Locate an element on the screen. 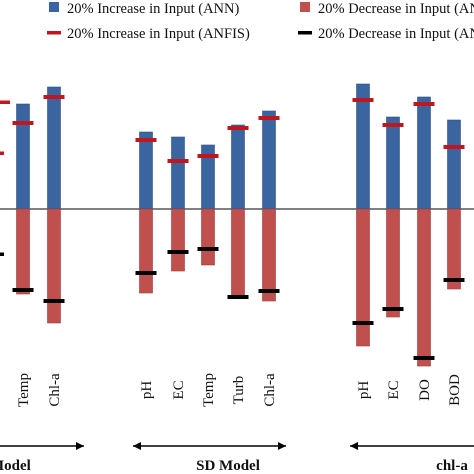 The image size is (474, 474). anfis-decrease-marker-bod is located at coordinates (454, 280).